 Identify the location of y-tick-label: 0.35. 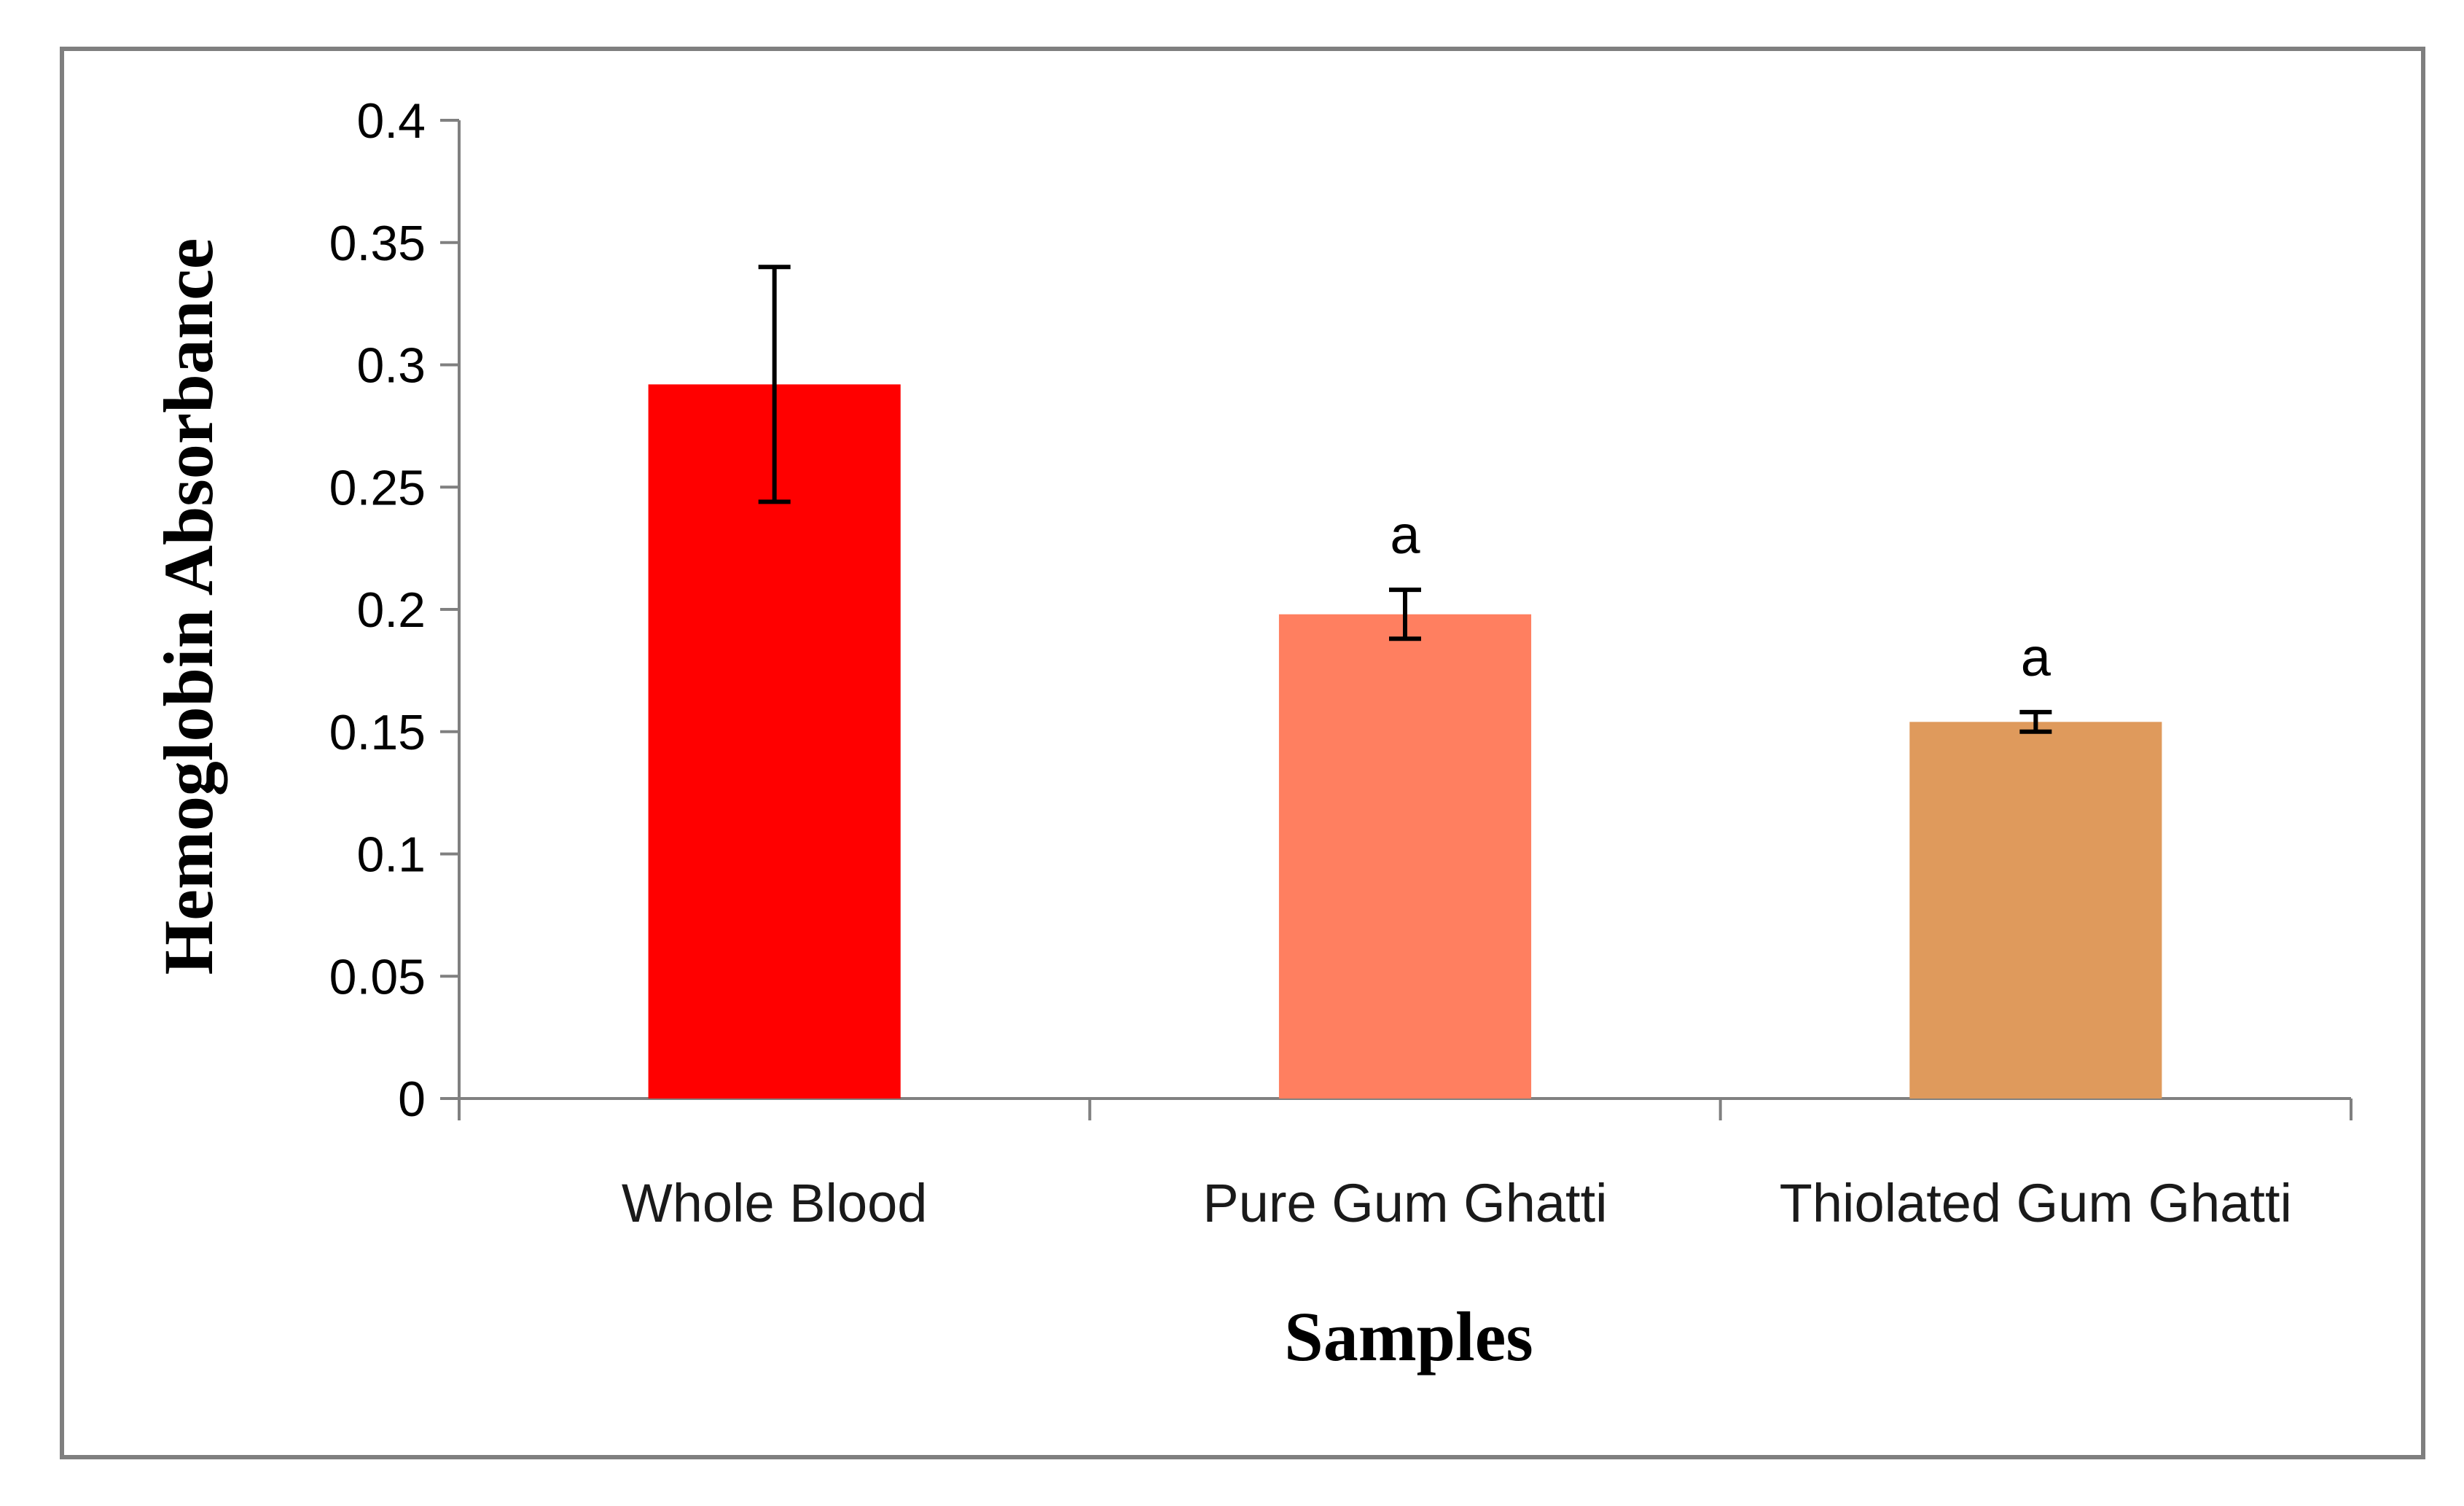
(377, 243).